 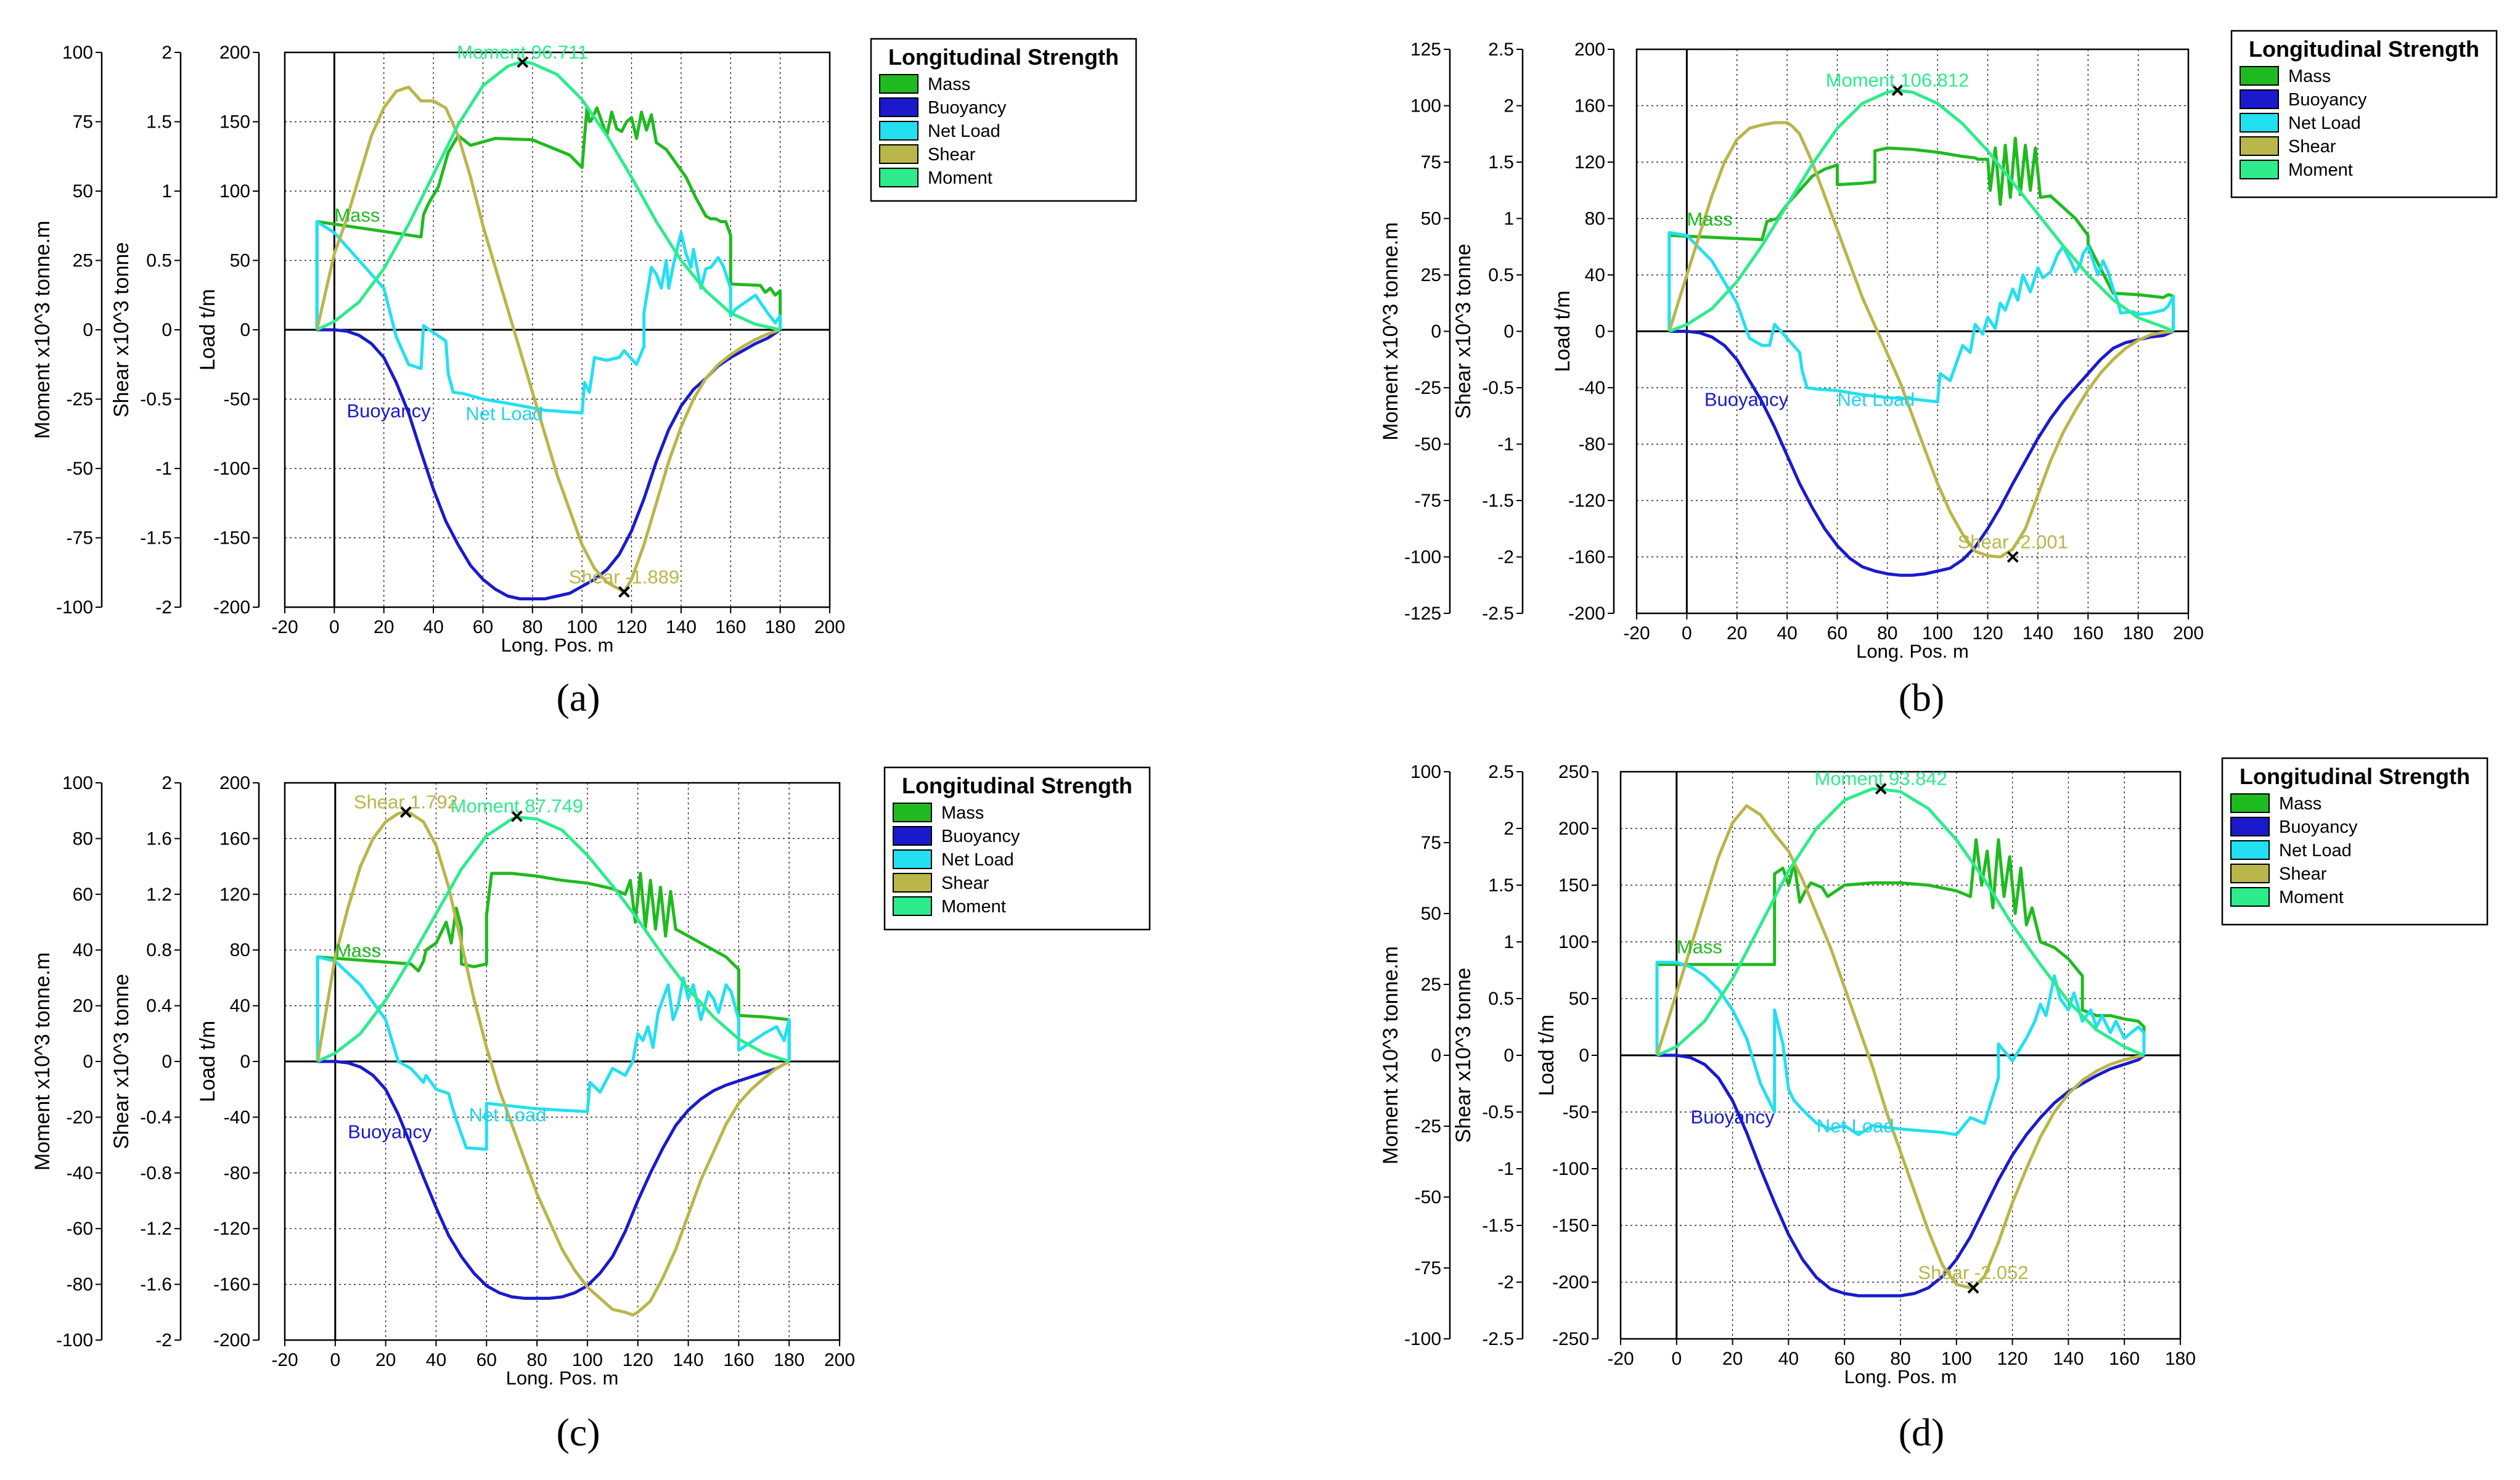 I want to click on legend-swatch-net-load, so click(x=2250, y=850).